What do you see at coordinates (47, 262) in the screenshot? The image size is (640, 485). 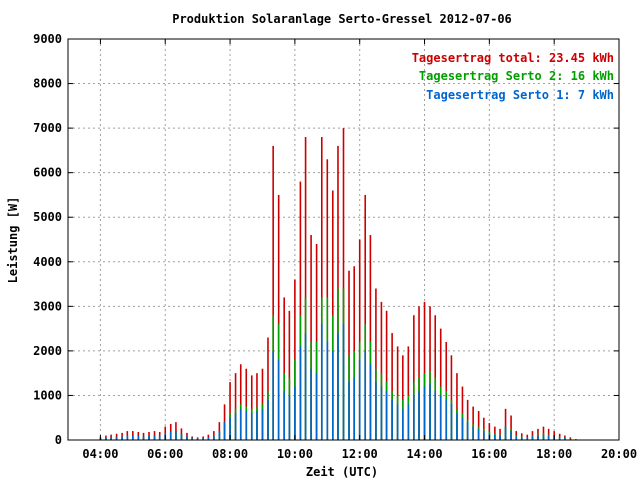 I see `y-tick-label: 4000` at bounding box center [47, 262].